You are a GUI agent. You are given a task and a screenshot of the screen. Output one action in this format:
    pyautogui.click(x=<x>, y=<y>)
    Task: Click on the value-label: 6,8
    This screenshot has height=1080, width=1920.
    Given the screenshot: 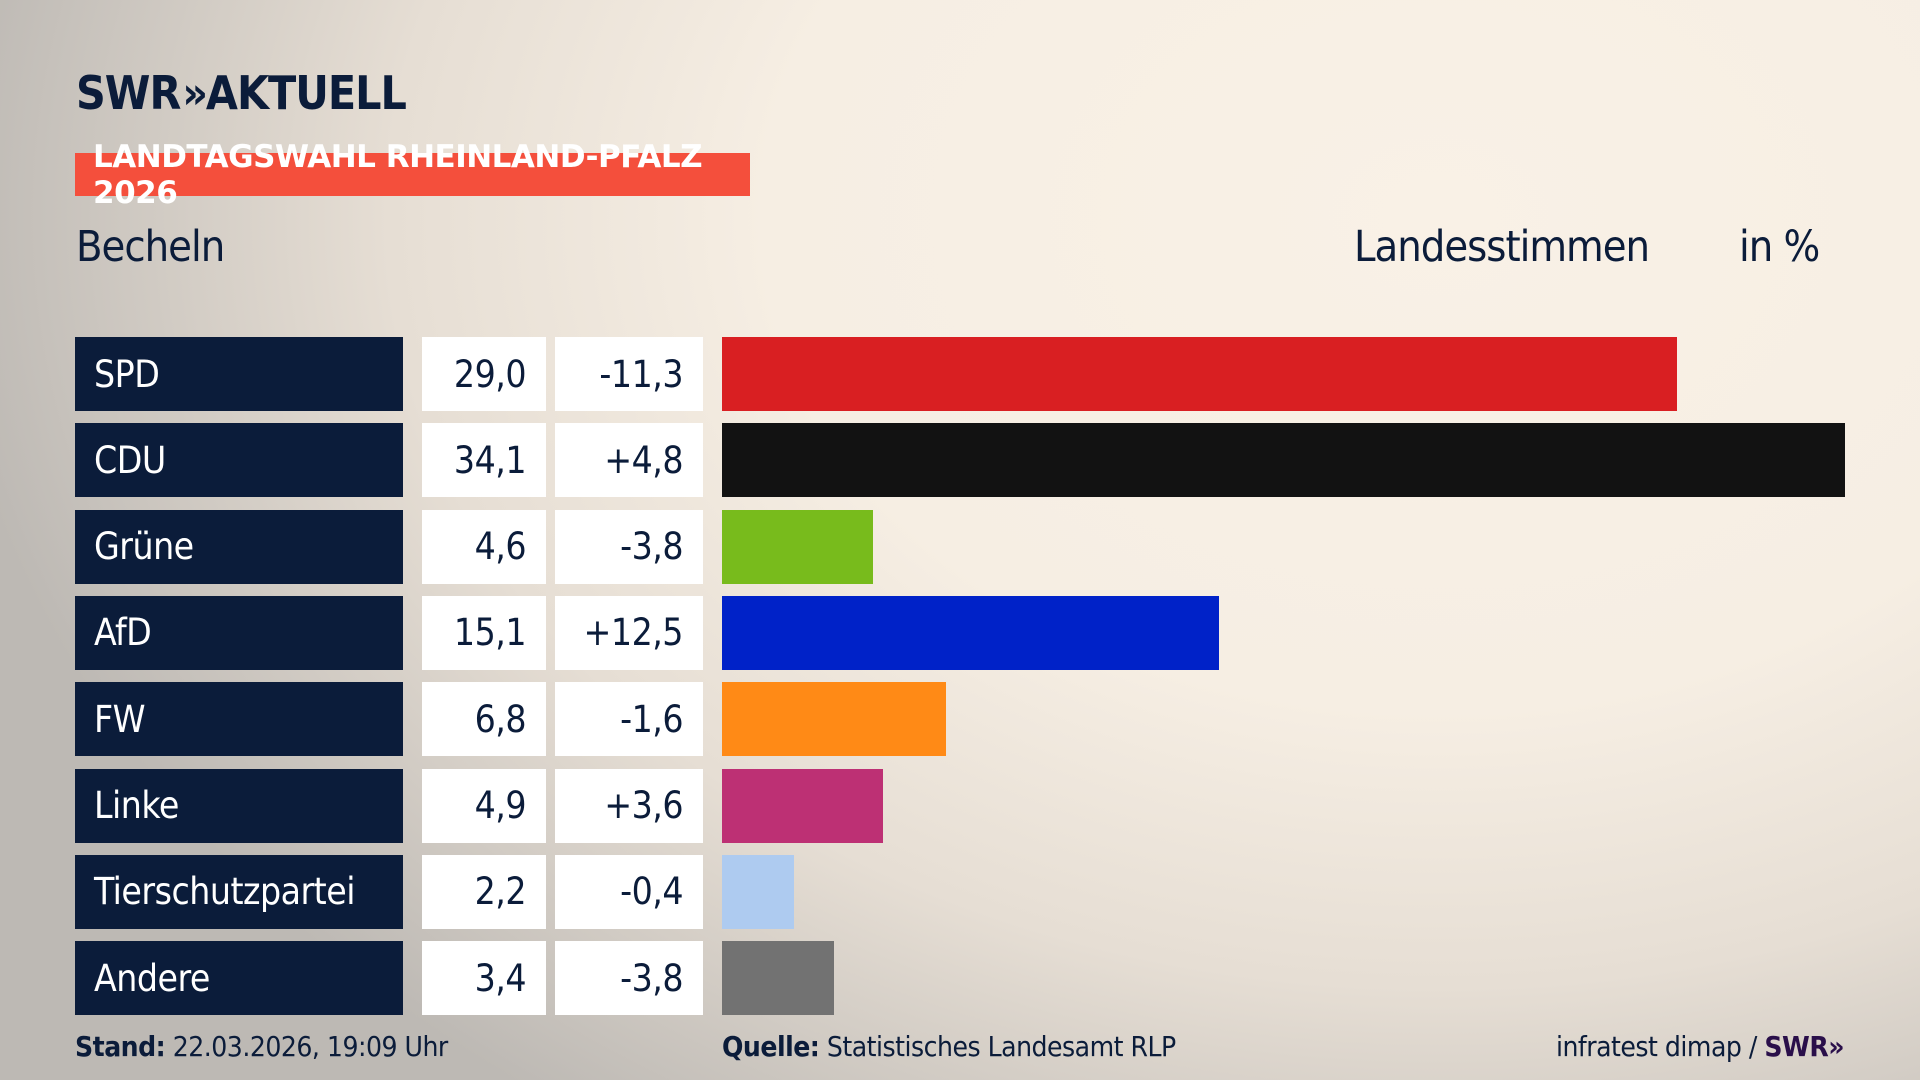 What is the action you would take?
    pyautogui.click(x=484, y=719)
    